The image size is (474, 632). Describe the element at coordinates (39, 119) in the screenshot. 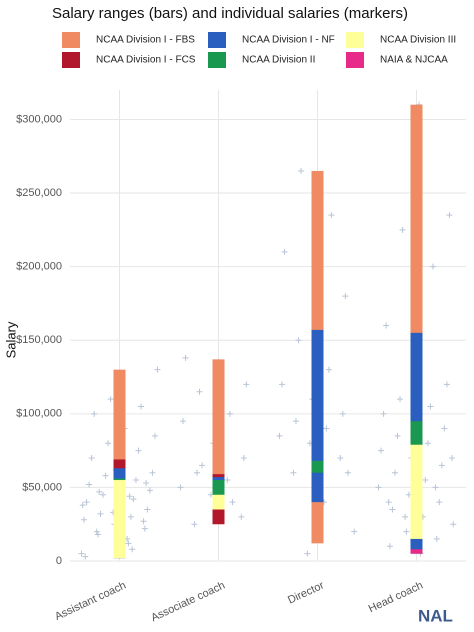

I see `y-tick-label: $300,000` at that location.